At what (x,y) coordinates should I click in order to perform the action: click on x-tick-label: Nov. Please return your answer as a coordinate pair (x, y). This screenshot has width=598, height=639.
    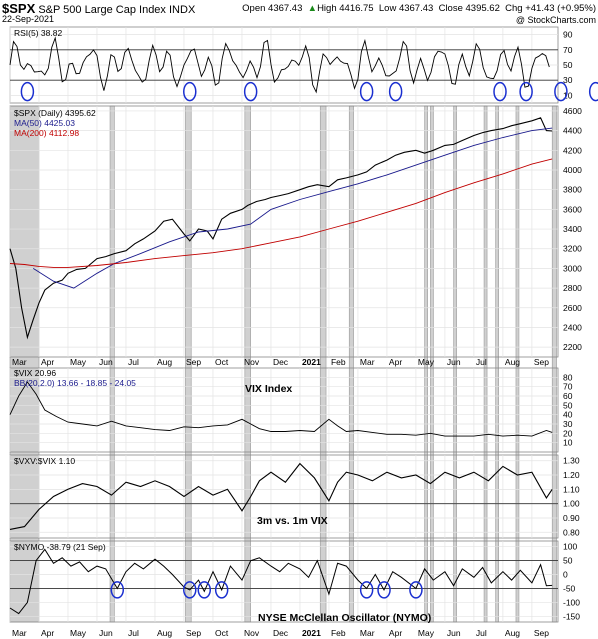
    Looking at the image, I should click on (252, 633).